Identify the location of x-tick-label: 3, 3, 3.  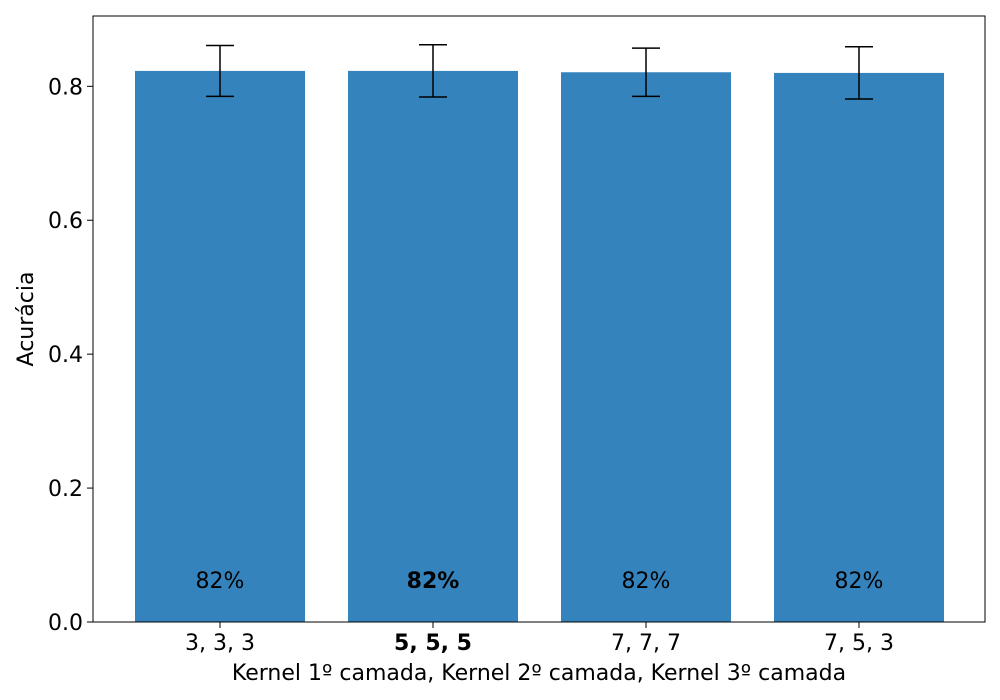
(220, 643).